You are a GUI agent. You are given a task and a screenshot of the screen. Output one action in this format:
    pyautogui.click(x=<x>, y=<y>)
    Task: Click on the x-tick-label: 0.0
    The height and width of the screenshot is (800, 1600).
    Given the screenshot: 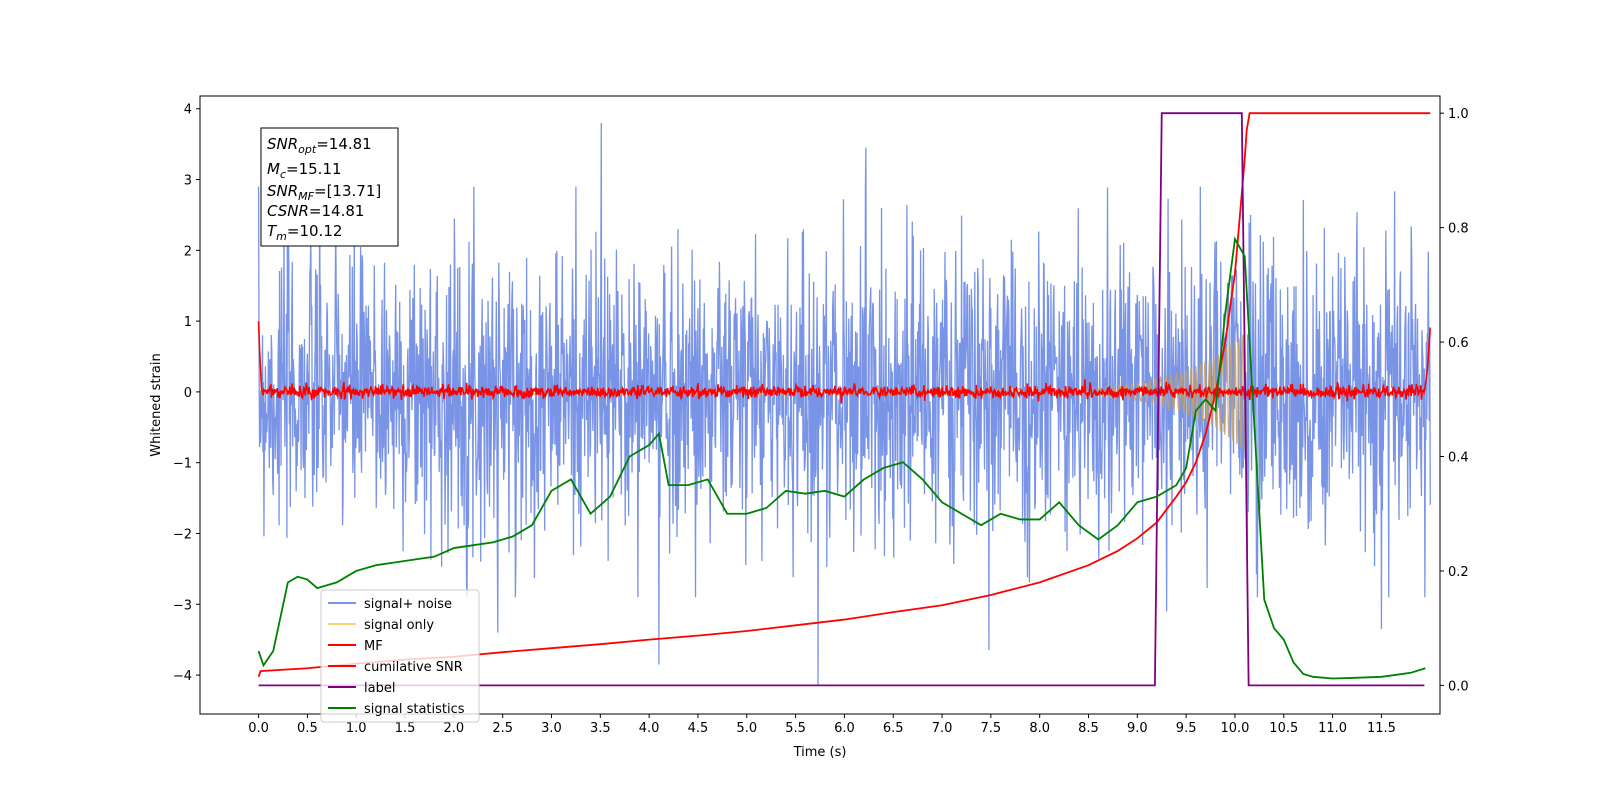 What is the action you would take?
    pyautogui.click(x=258, y=728)
    